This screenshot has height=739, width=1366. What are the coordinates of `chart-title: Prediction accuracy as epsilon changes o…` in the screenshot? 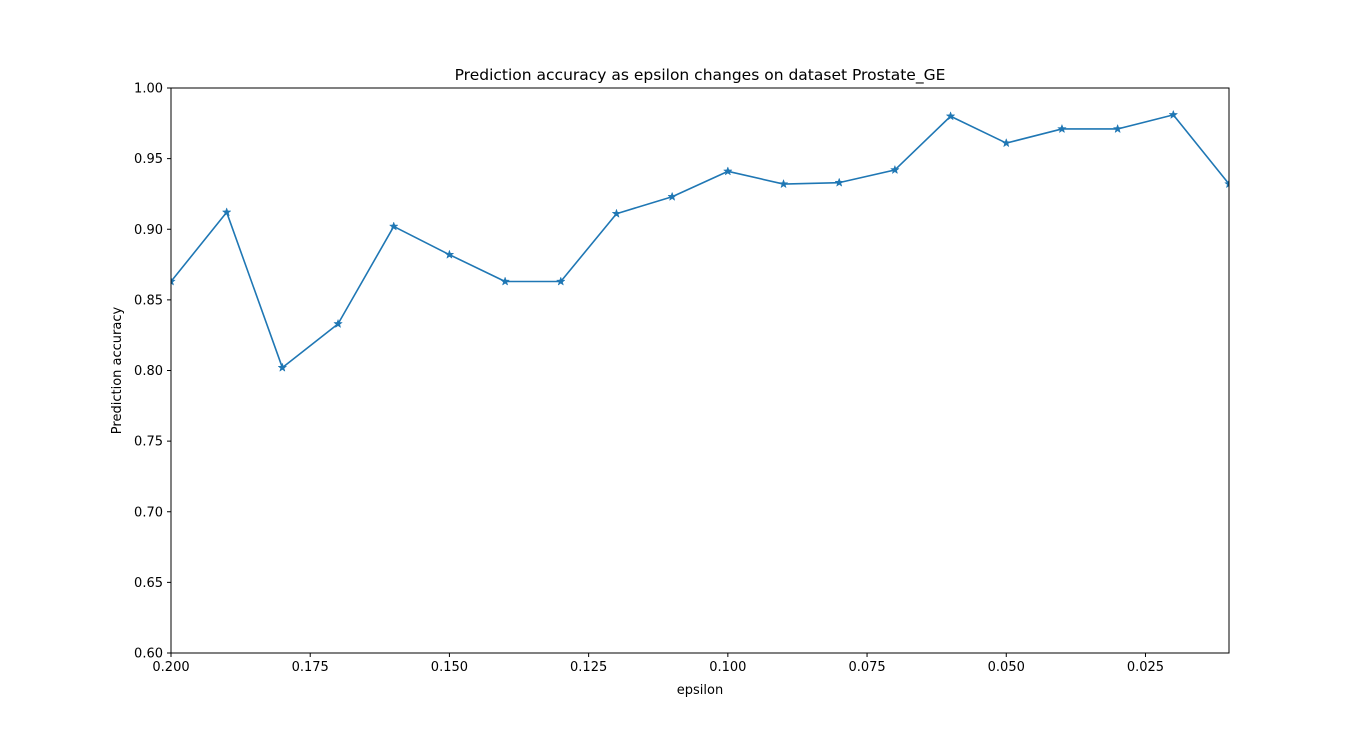 It's located at (700, 75).